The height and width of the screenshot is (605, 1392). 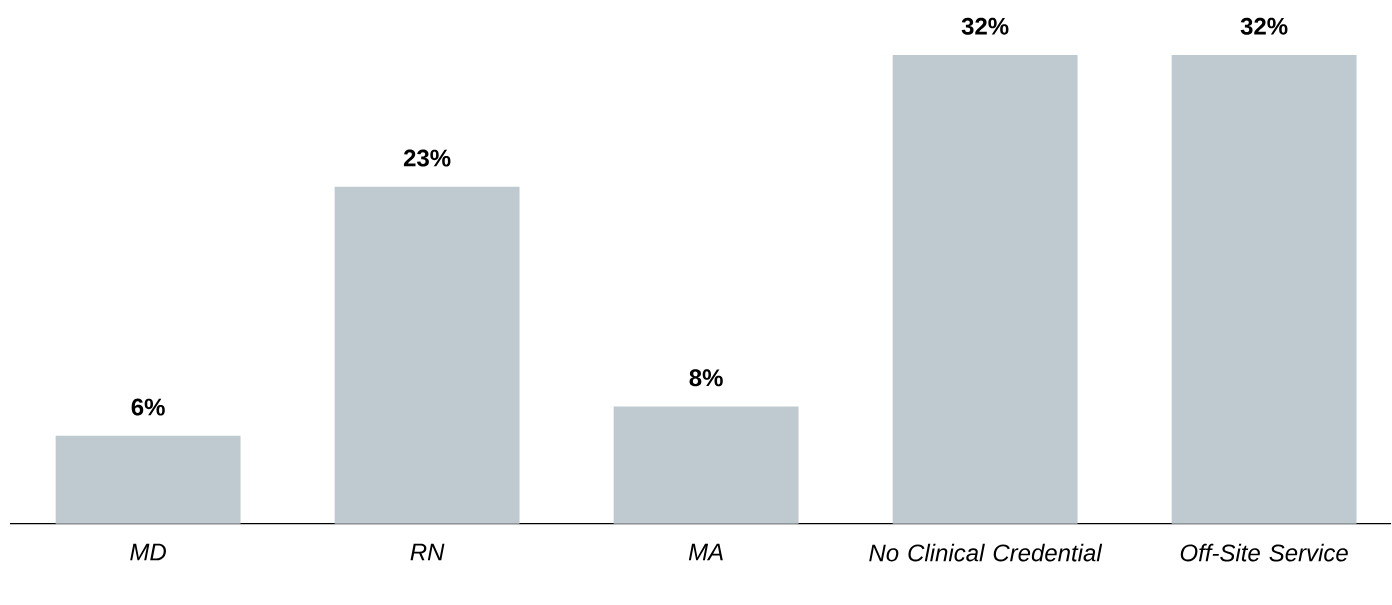 I want to click on x-tick-label: RN, so click(x=427, y=552).